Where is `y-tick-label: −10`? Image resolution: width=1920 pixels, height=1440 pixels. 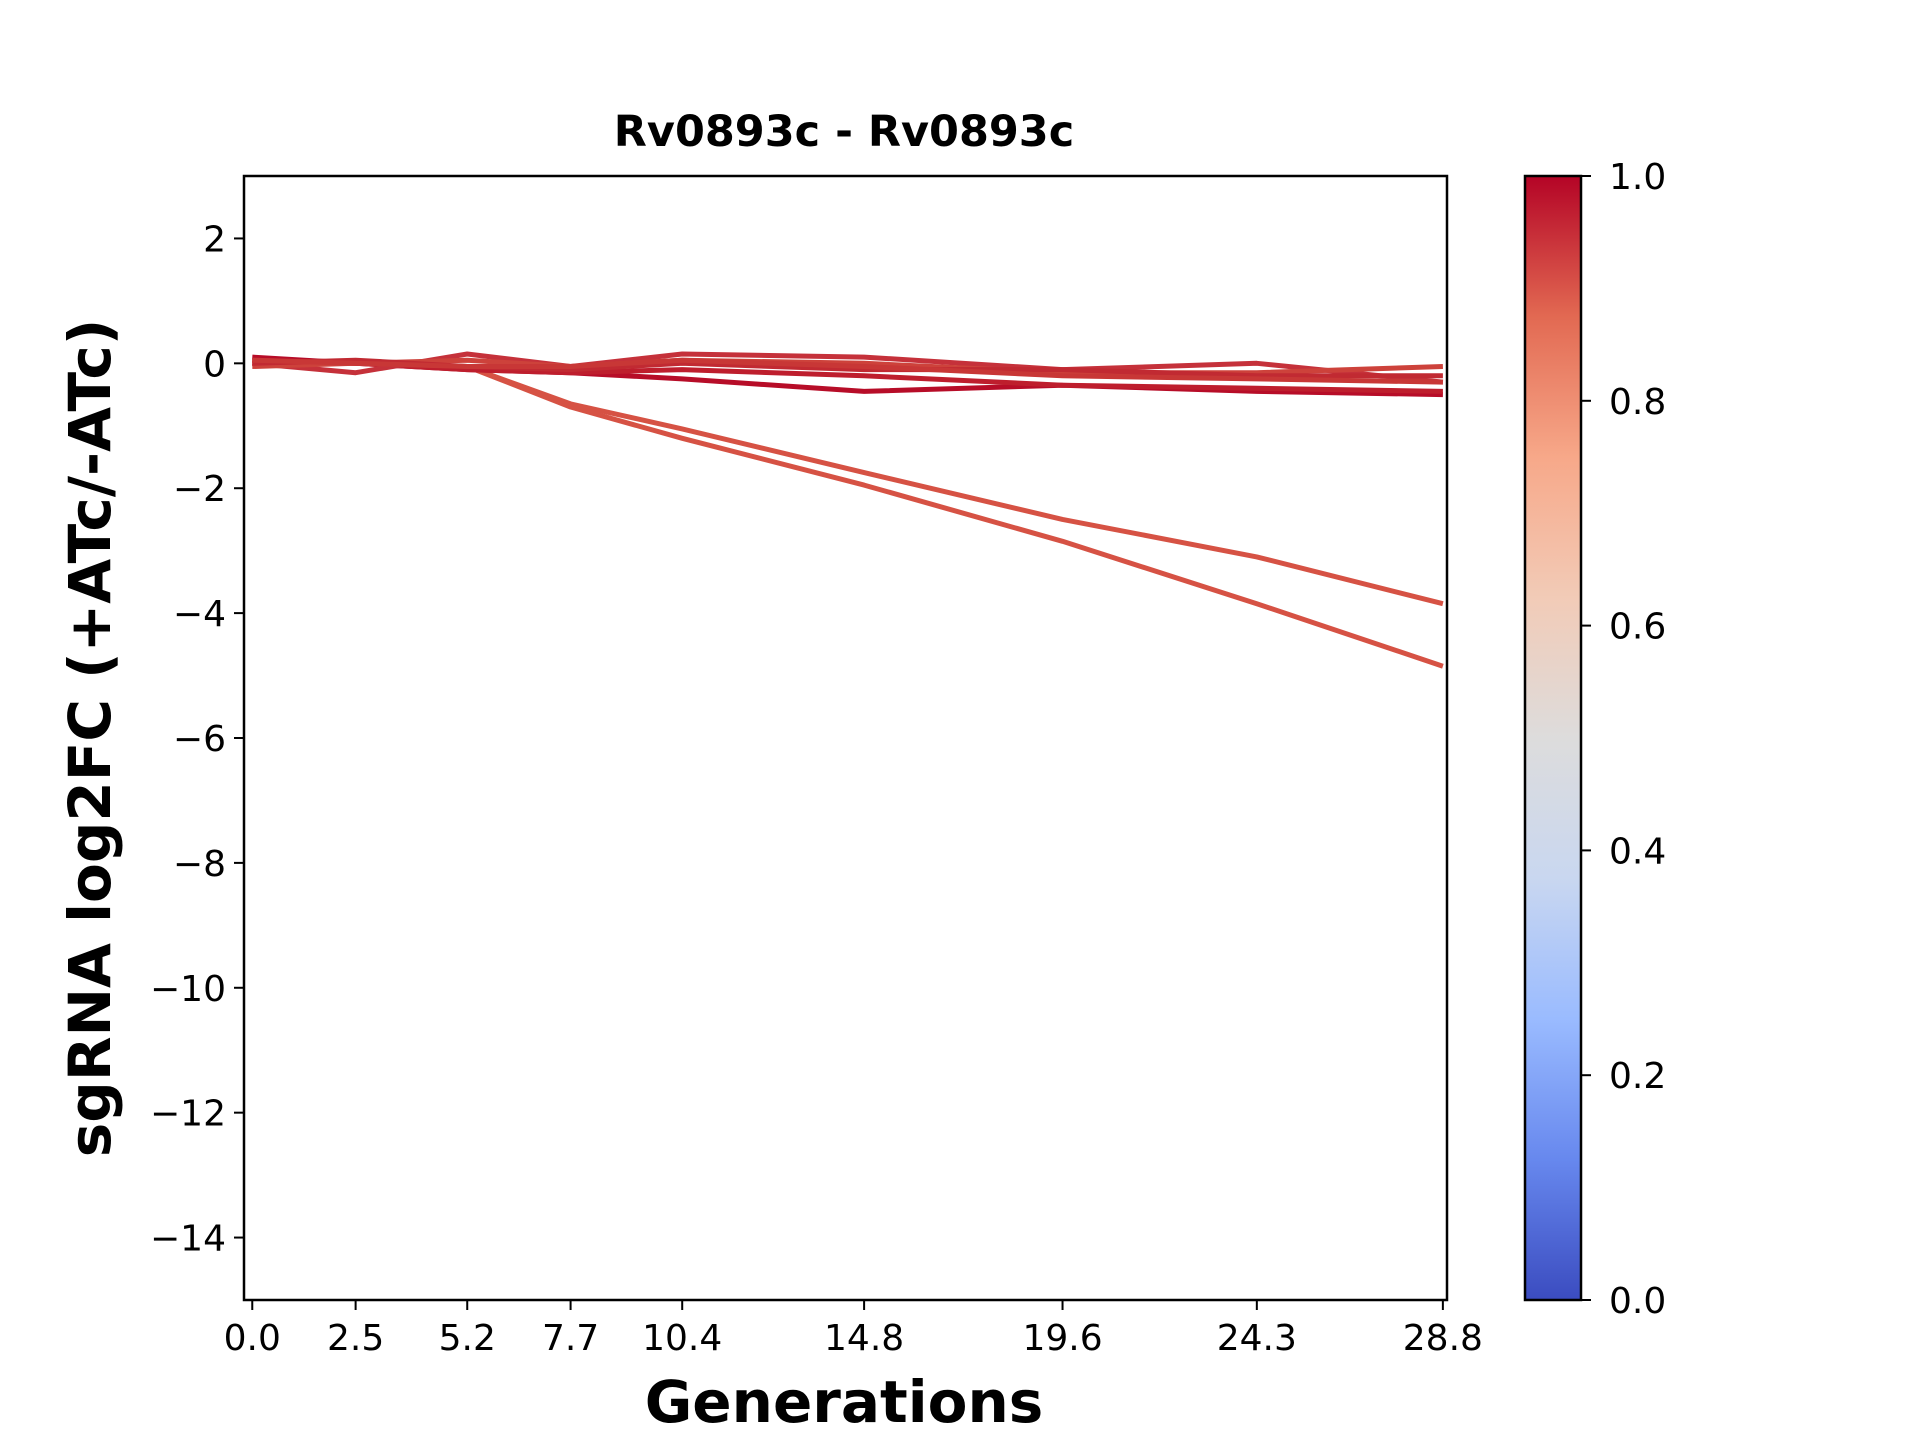 y-tick-label: −10 is located at coordinates (188, 989).